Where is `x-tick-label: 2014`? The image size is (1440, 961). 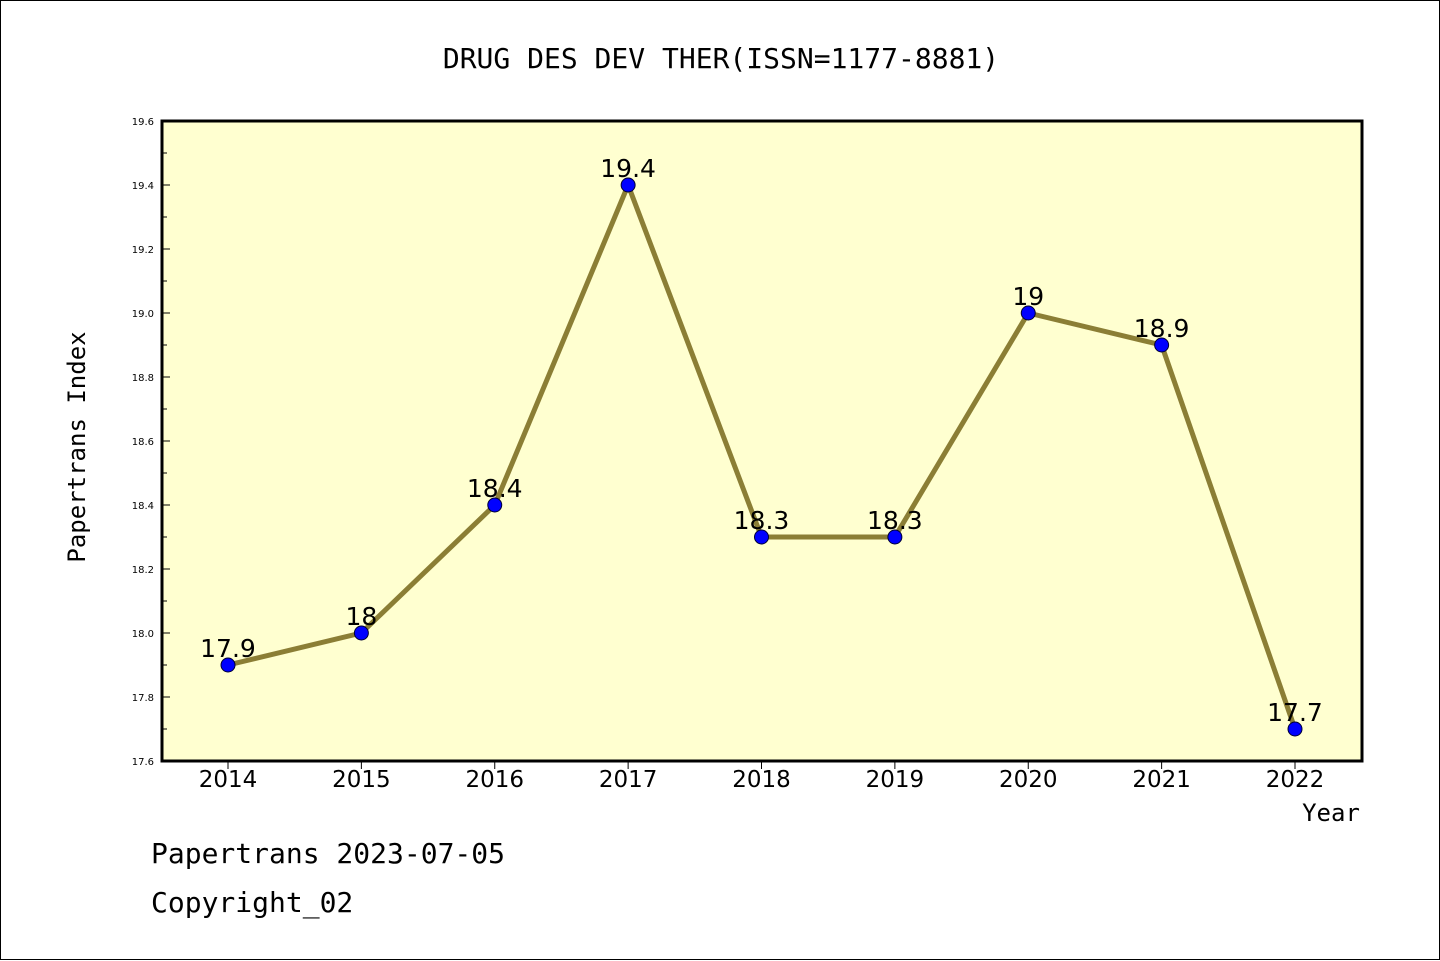 x-tick-label: 2014 is located at coordinates (228, 780).